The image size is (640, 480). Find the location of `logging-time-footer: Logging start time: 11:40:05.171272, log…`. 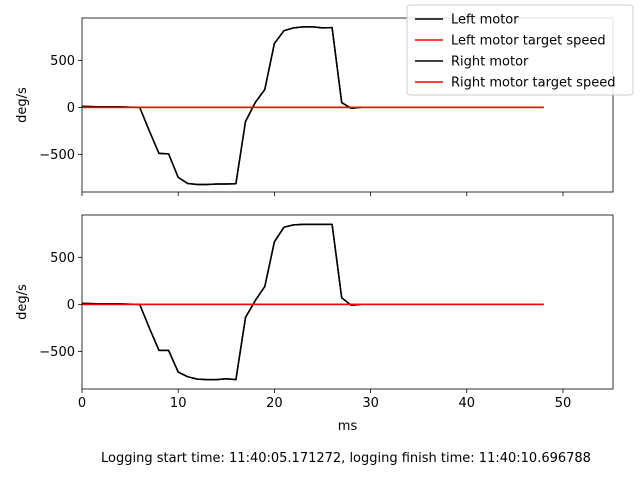

logging-time-footer: Logging start time: 11:40:05.171272, log… is located at coordinates (346, 458).